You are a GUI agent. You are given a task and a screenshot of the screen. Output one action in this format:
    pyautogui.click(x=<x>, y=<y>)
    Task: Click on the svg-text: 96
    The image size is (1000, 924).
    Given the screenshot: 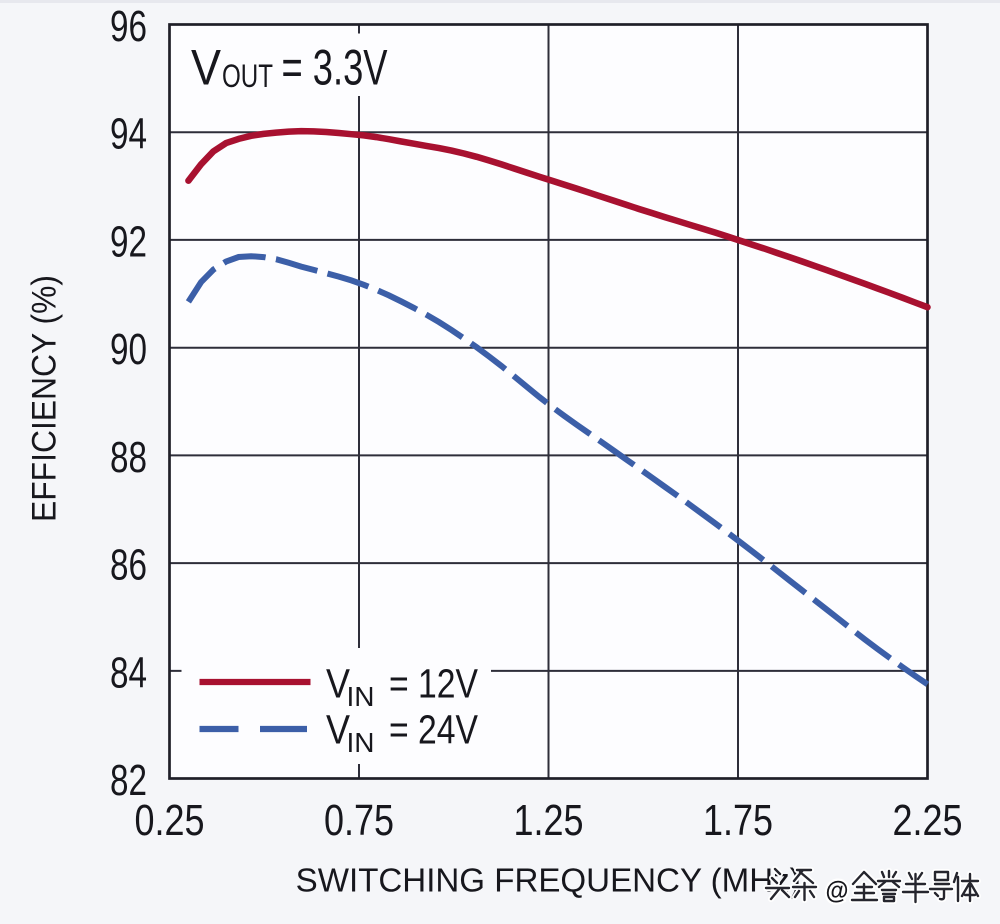 What is the action you would take?
    pyautogui.click(x=128, y=26)
    